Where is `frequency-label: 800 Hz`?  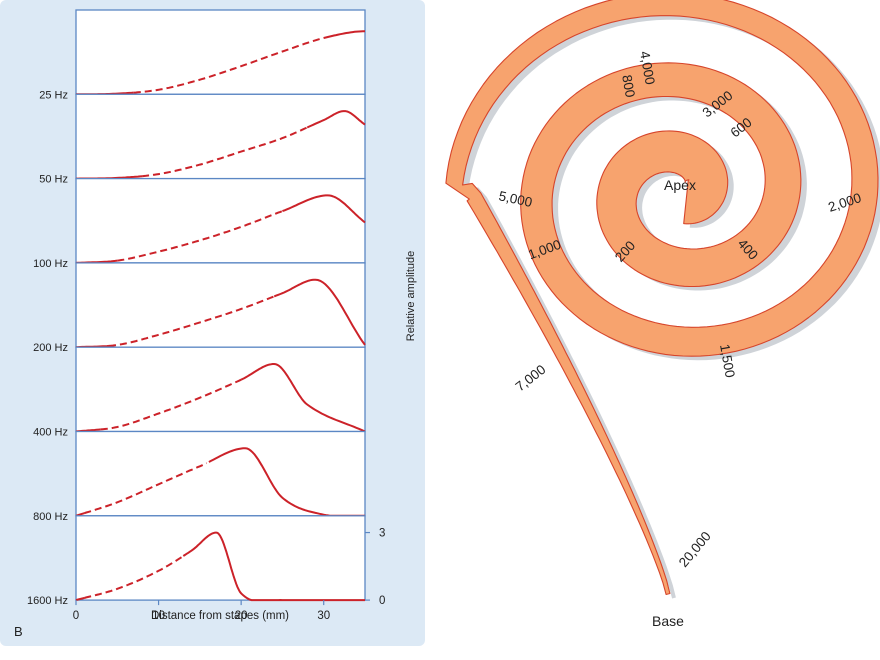 frequency-label: 800 Hz is located at coordinates (50, 517).